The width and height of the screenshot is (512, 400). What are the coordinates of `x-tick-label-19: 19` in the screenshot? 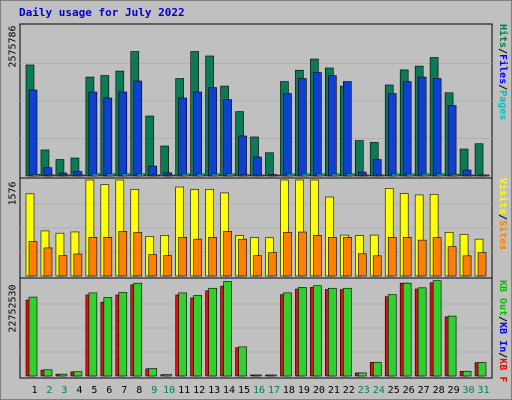 It's located at (304, 390).